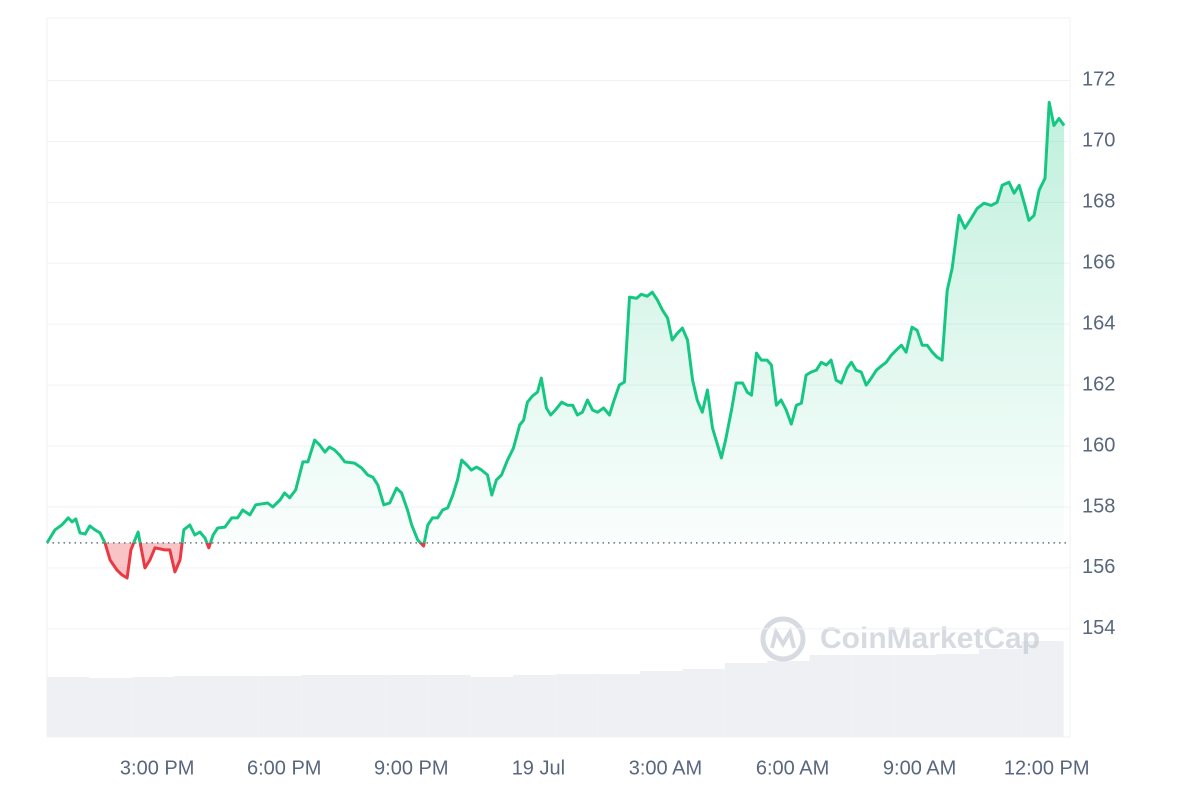 The image size is (1200, 800). Describe the element at coordinates (1047, 768) in the screenshot. I see `x-tick-label: 12:00 PM` at that location.